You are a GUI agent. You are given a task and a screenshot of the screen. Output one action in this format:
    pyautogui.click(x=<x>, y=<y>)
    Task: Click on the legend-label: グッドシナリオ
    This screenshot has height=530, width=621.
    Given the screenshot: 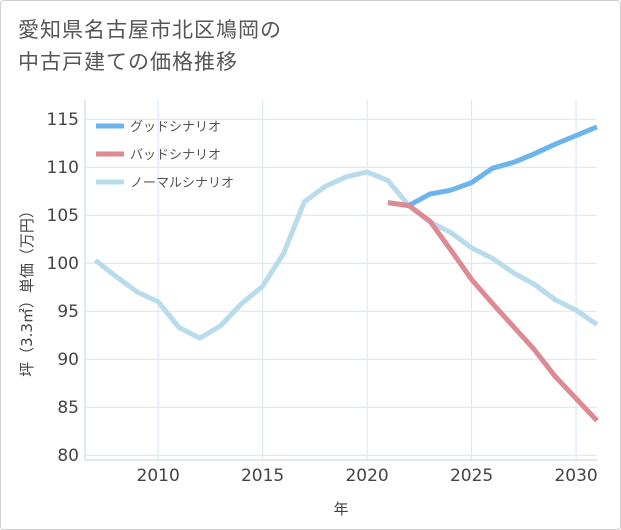 What is the action you would take?
    pyautogui.click(x=175, y=127)
    